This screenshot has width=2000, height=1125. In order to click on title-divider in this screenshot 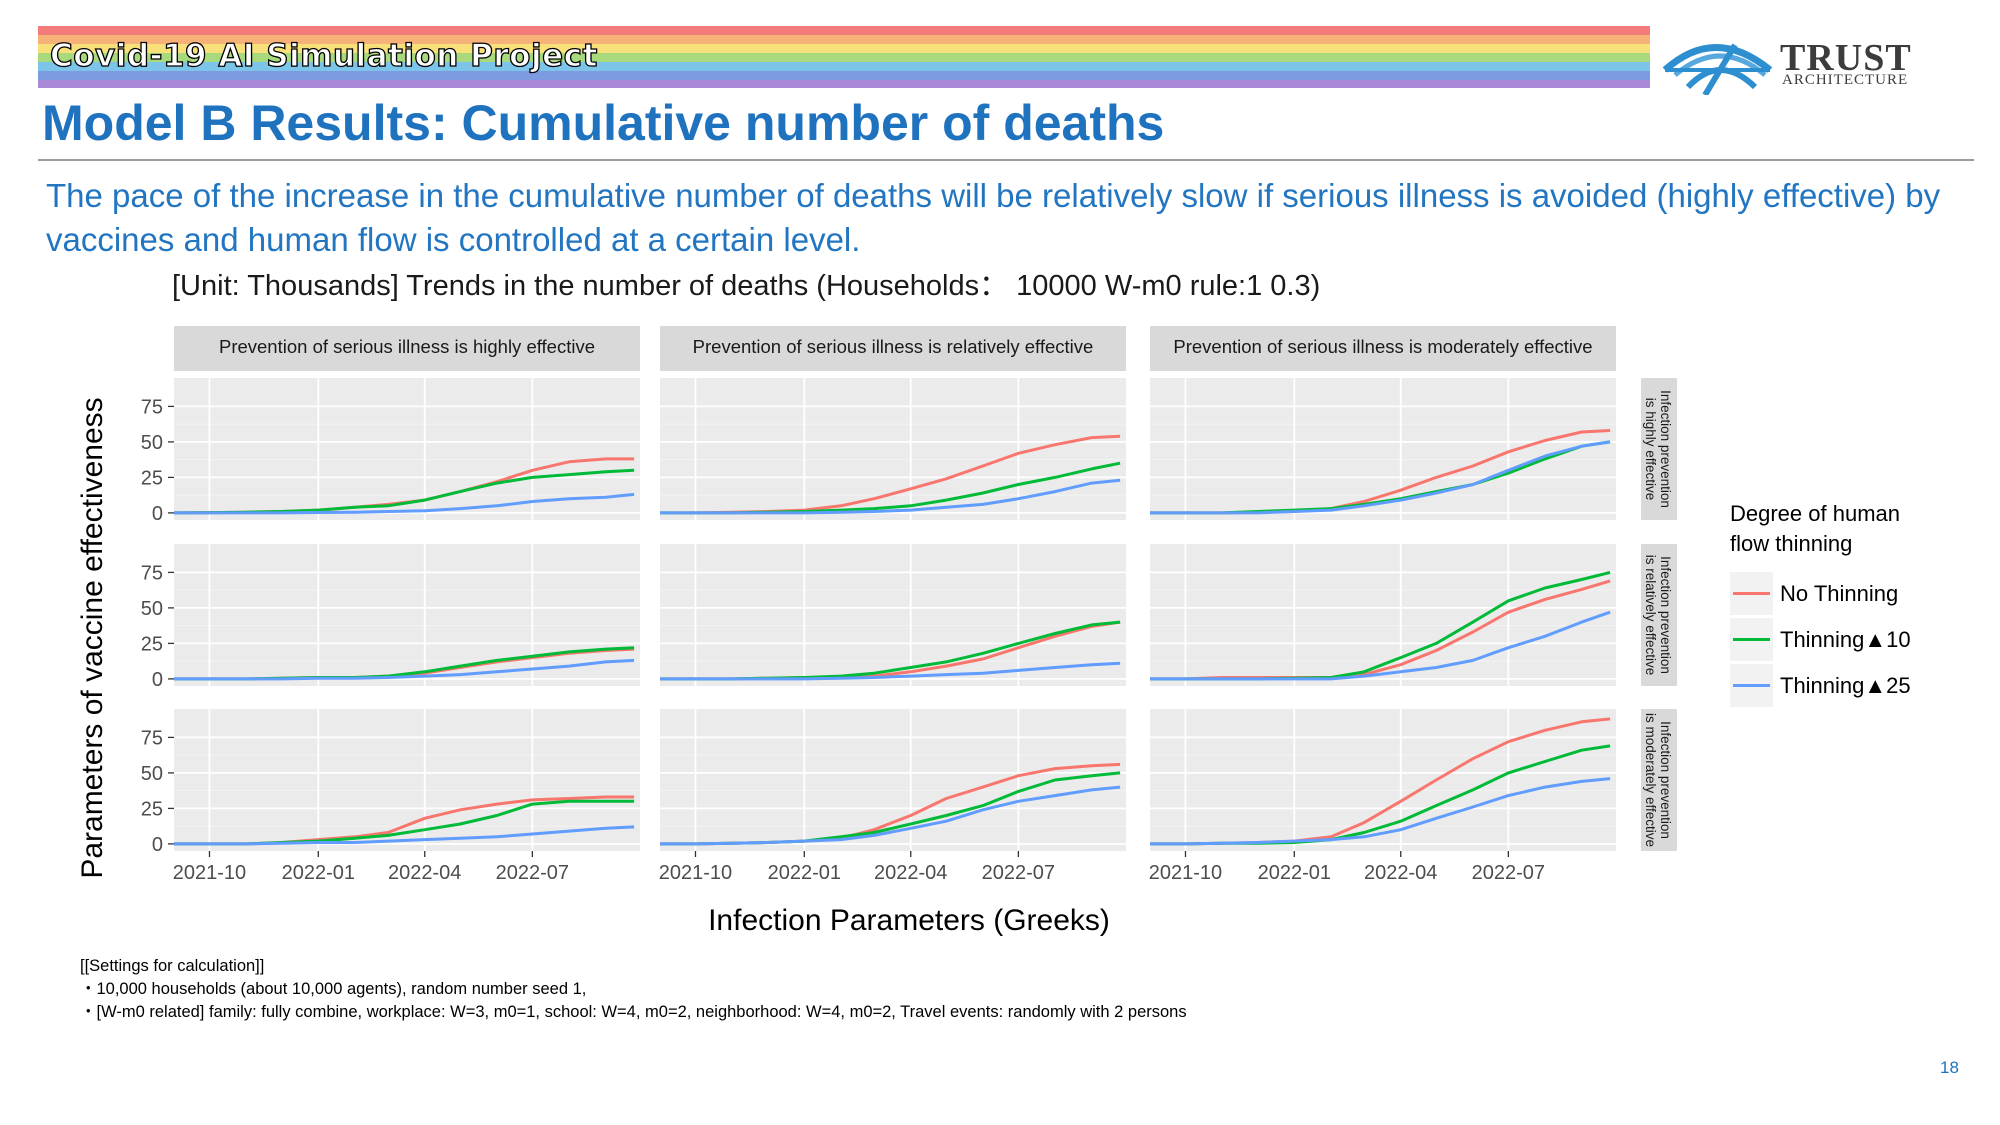, I will do `click(1006, 160)`.